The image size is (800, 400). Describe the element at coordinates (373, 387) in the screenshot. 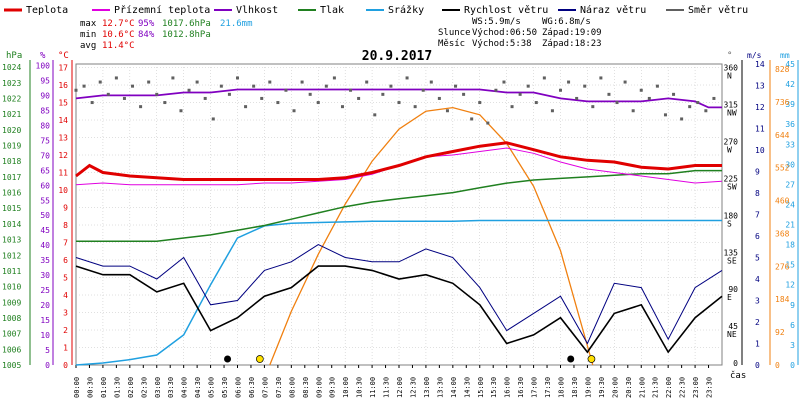

I see `x-tick-label: 11:00` at that location.